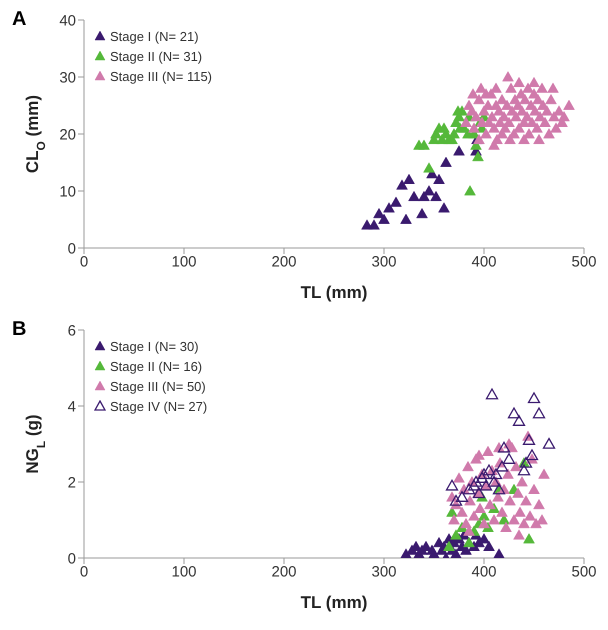 This screenshot has height=630, width=608. What do you see at coordinates (156, 366) in the screenshot?
I see `legend-label: Stage II (N= 16)` at bounding box center [156, 366].